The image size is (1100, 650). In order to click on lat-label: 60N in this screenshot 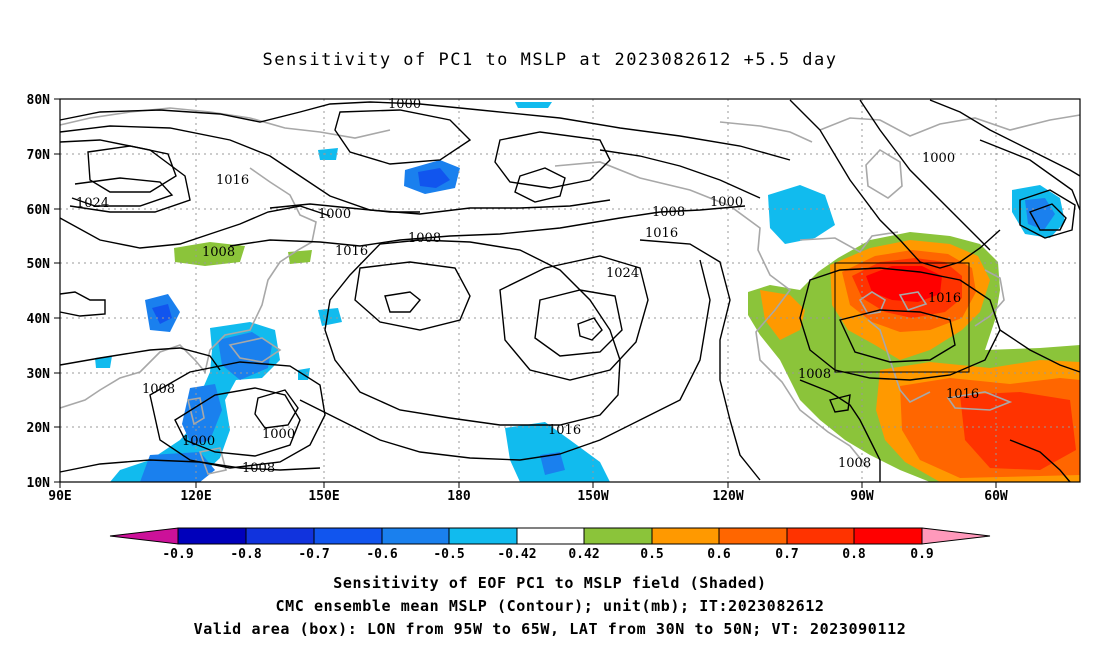, I will do `click(39, 210)`.